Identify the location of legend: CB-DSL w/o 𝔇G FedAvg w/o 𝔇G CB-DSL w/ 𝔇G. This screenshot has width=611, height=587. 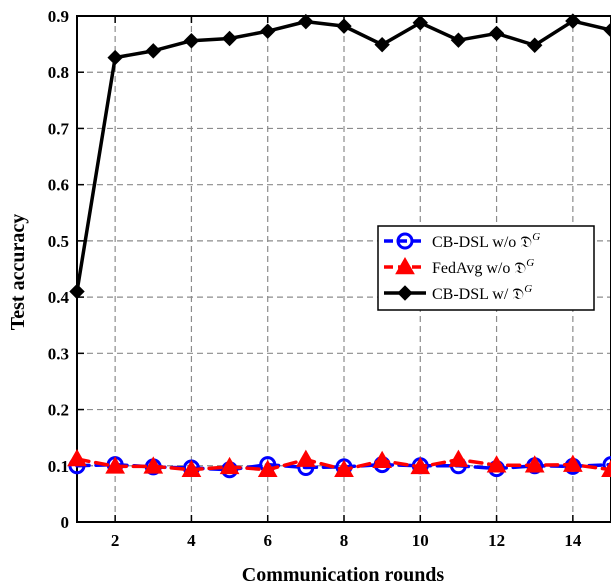
(486, 268).